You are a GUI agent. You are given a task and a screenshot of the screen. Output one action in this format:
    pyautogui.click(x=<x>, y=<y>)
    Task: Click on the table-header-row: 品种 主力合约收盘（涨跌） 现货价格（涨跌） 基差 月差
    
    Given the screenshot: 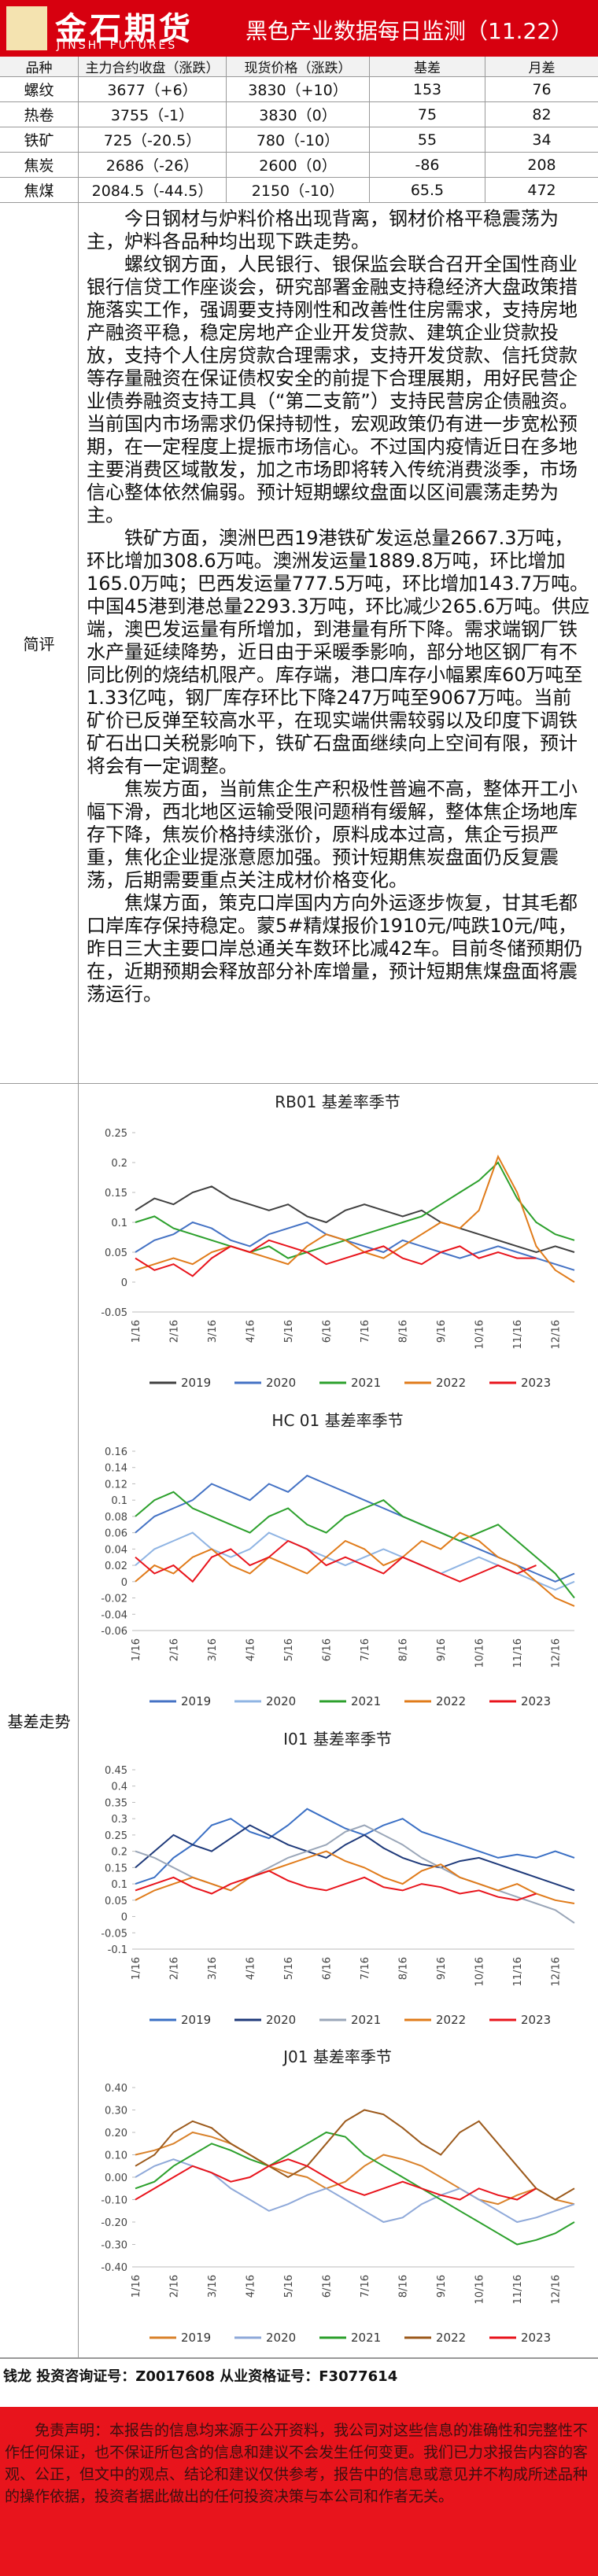 What is the action you would take?
    pyautogui.click(x=299, y=67)
    